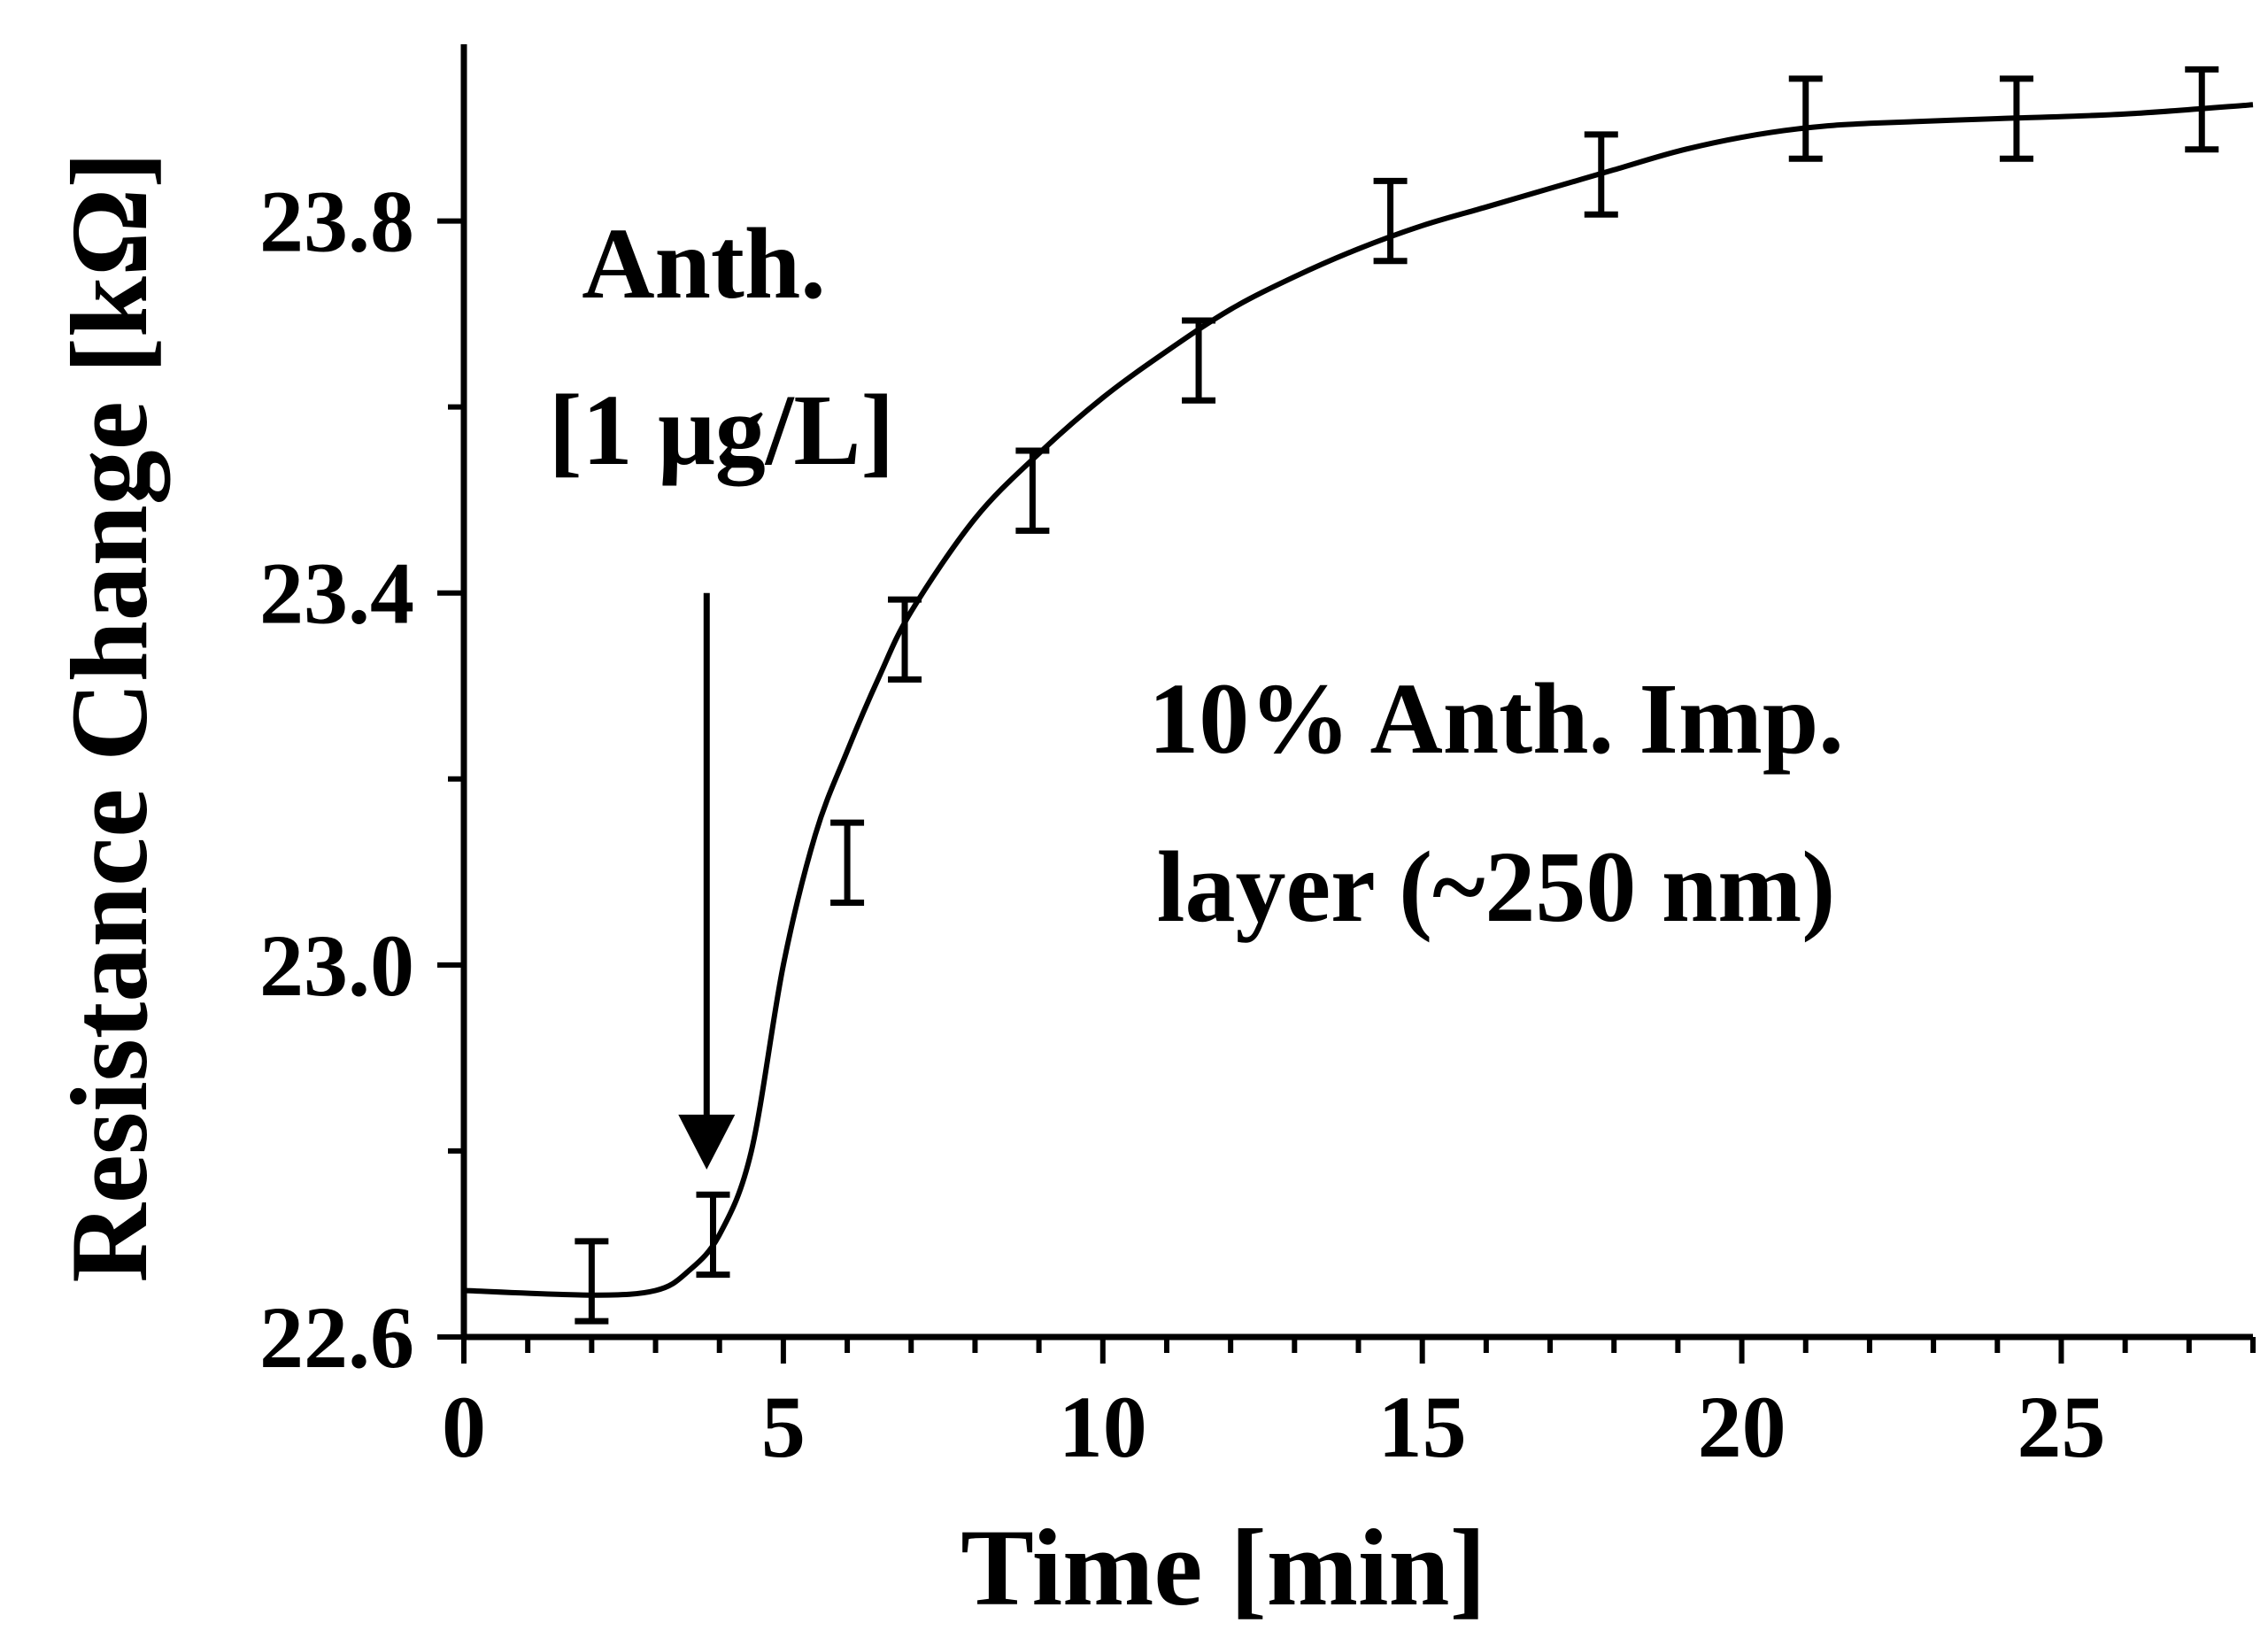  What do you see at coordinates (1103, 1427) in the screenshot?
I see `x-tick-label: 10` at bounding box center [1103, 1427].